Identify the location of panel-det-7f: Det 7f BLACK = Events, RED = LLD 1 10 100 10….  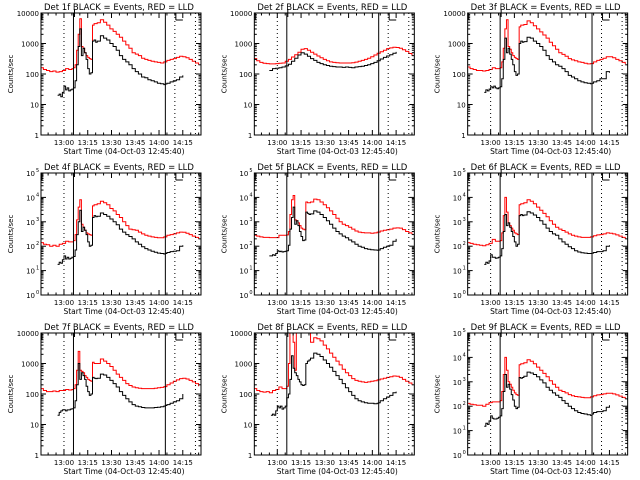
(104, 399).